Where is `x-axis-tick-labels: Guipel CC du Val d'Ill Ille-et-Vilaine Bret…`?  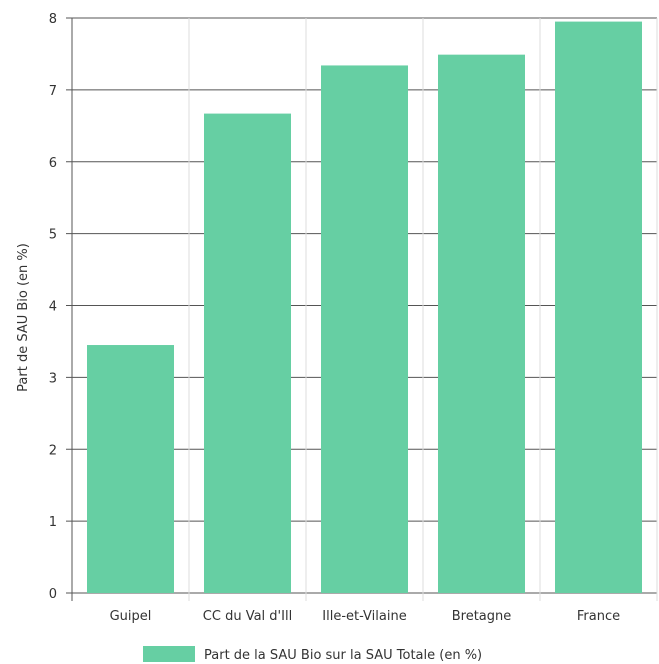
x-axis-tick-labels: Guipel CC du Val d'Ill Ille-et-Vilaine Bret… is located at coordinates (365, 616).